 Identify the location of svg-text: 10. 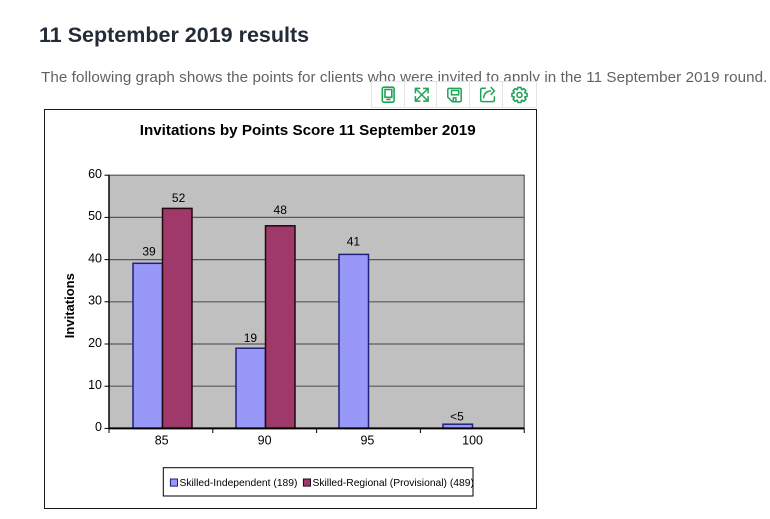
(95, 385).